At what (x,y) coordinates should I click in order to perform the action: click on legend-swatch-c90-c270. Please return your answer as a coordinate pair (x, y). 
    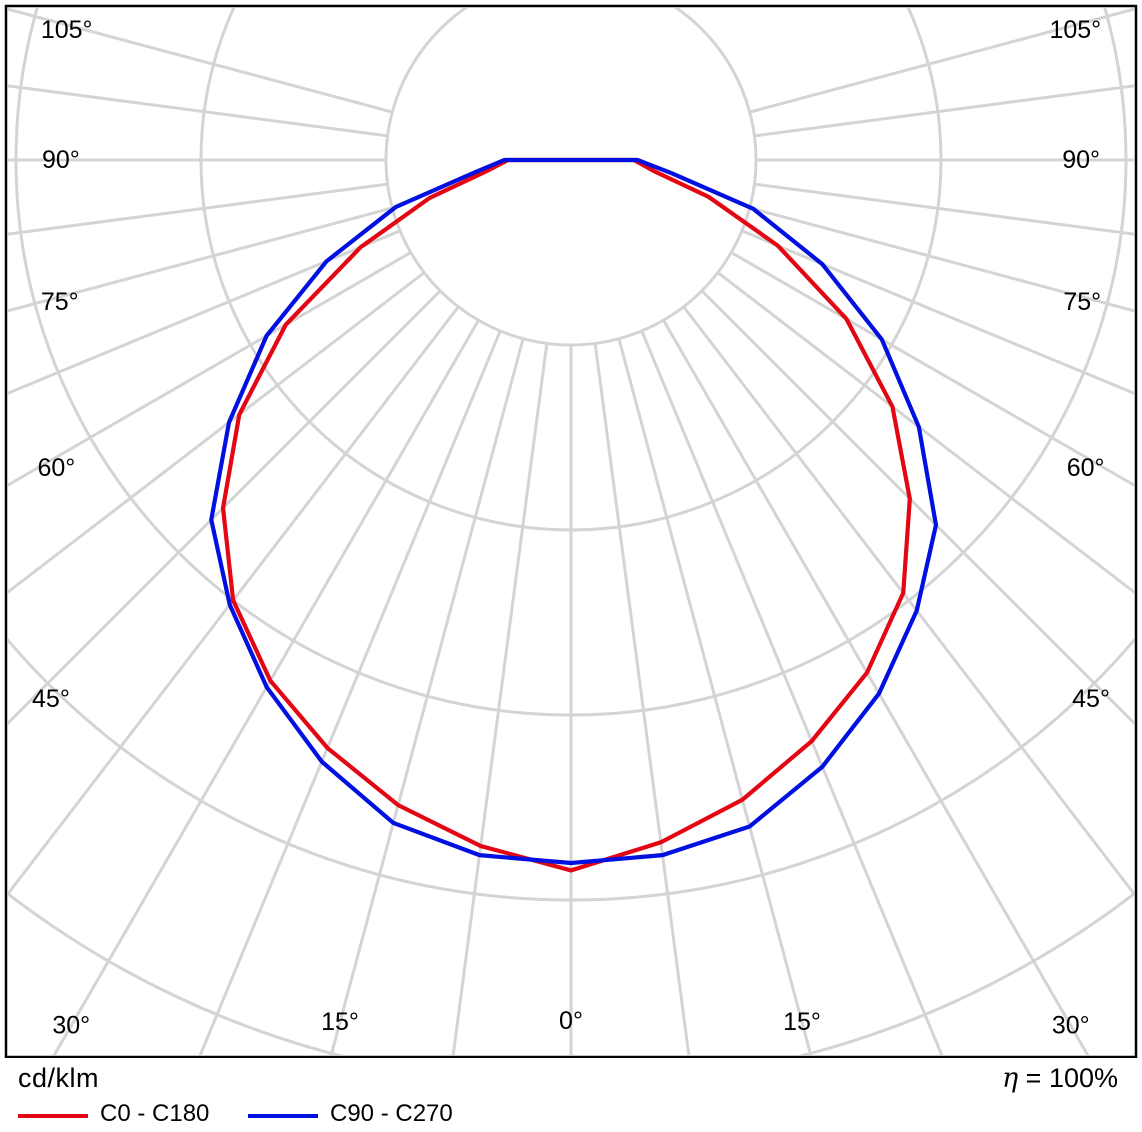
    Looking at the image, I should click on (283, 1116).